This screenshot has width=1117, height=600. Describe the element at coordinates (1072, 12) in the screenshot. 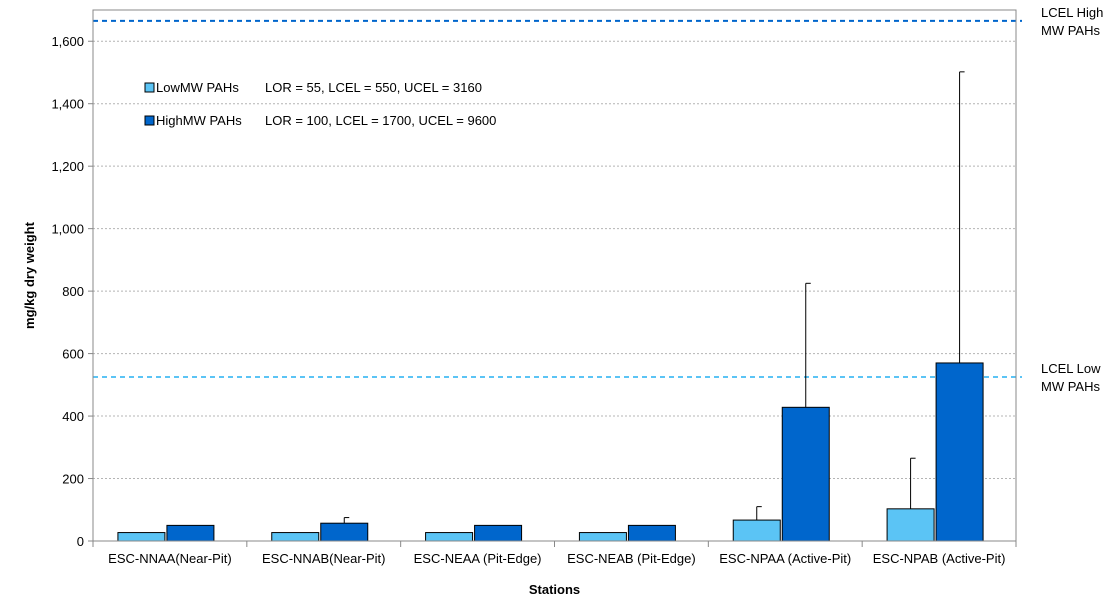

I see `reference-line-label: LCEL High` at that location.